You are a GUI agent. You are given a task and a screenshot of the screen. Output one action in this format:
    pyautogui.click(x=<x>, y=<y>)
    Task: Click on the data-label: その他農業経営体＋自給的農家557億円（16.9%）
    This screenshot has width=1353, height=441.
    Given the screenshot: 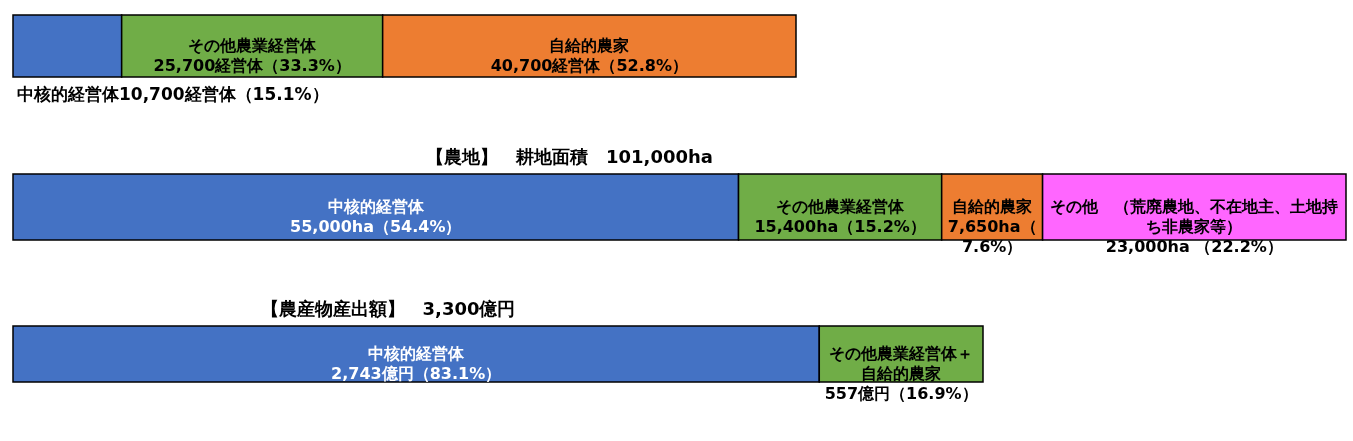 What is the action you would take?
    pyautogui.click(x=901, y=373)
    